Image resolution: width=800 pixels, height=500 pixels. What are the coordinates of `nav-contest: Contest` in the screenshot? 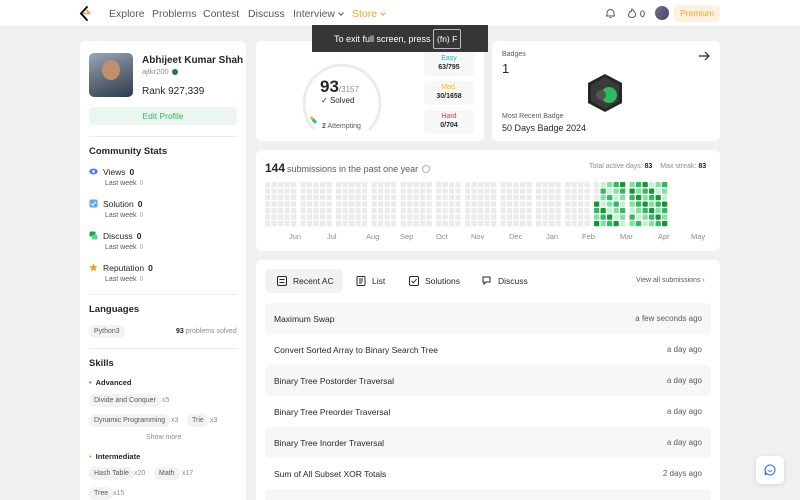 It's located at (221, 14).